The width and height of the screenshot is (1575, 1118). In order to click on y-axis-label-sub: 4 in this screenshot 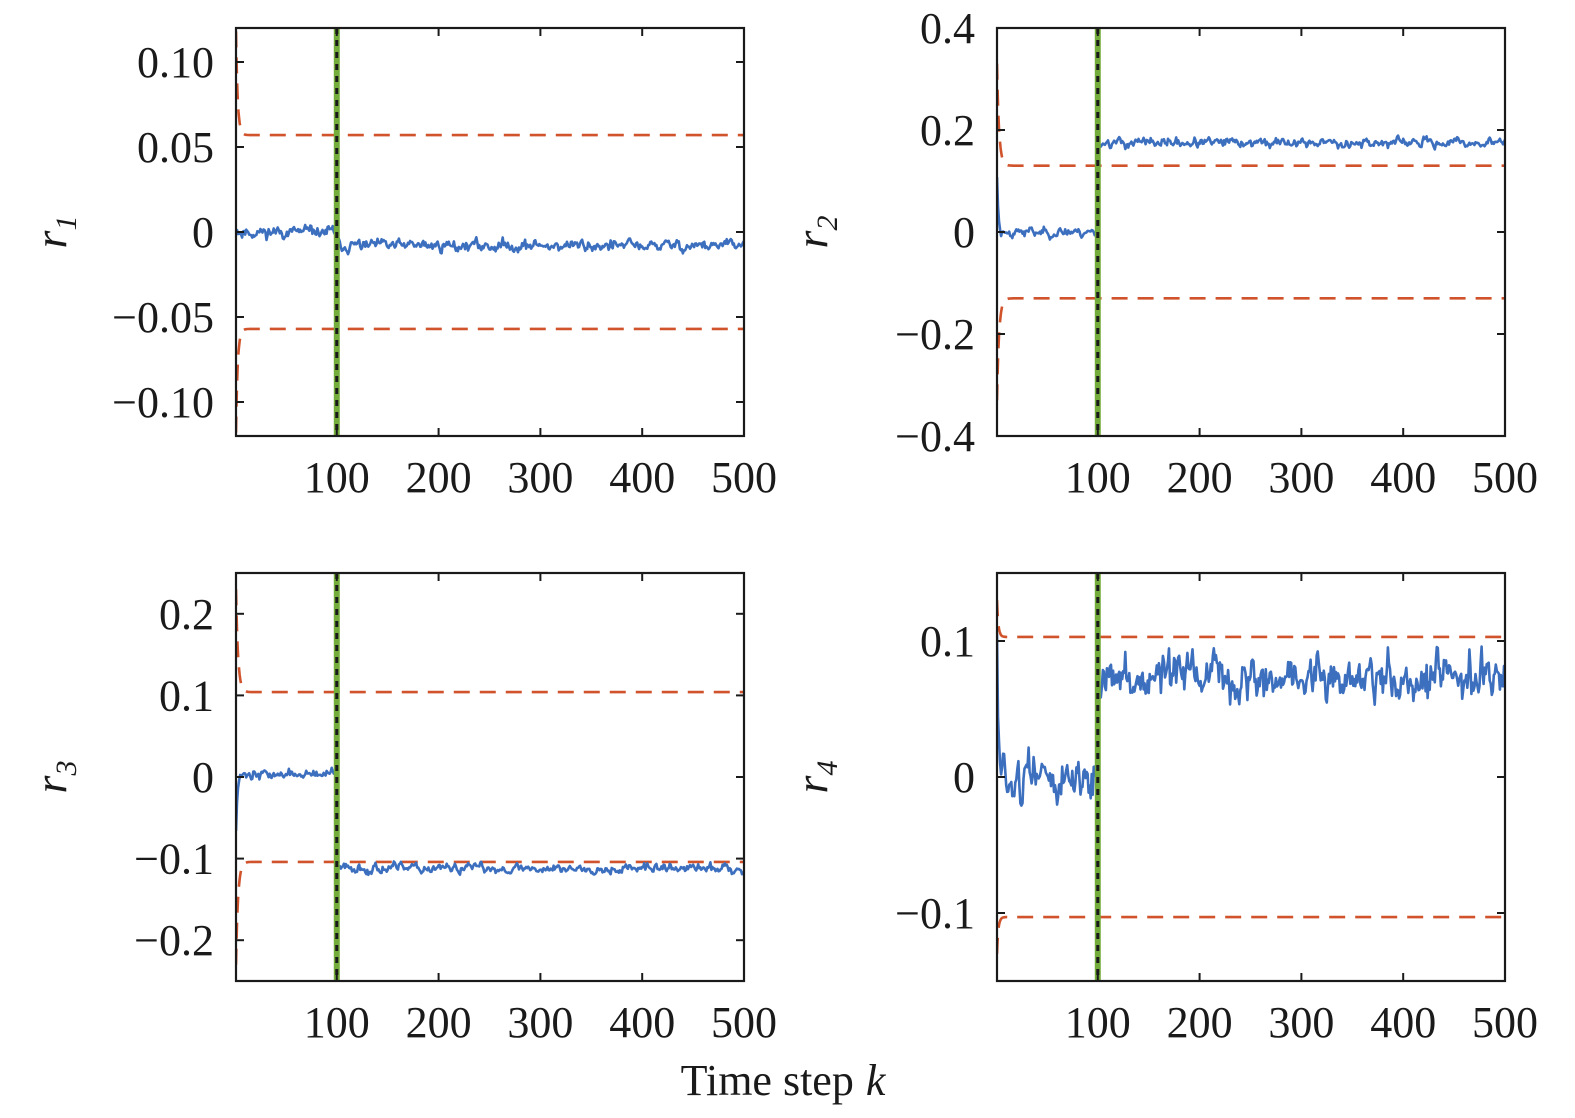, I will do `click(827, 768)`.